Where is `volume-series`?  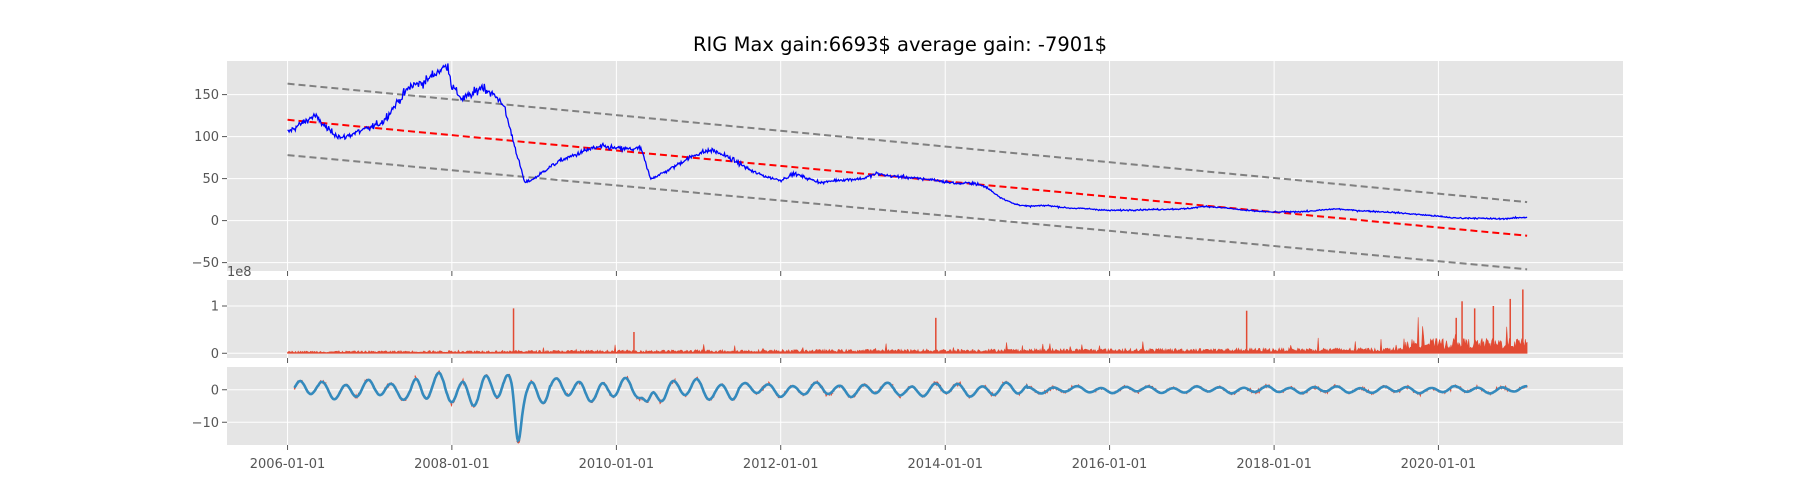
volume-series is located at coordinates (907, 321).